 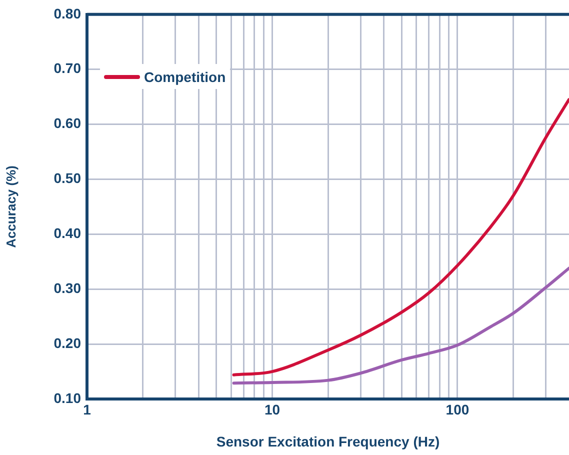 I want to click on y-tick-label: 0.80, so click(x=68, y=13).